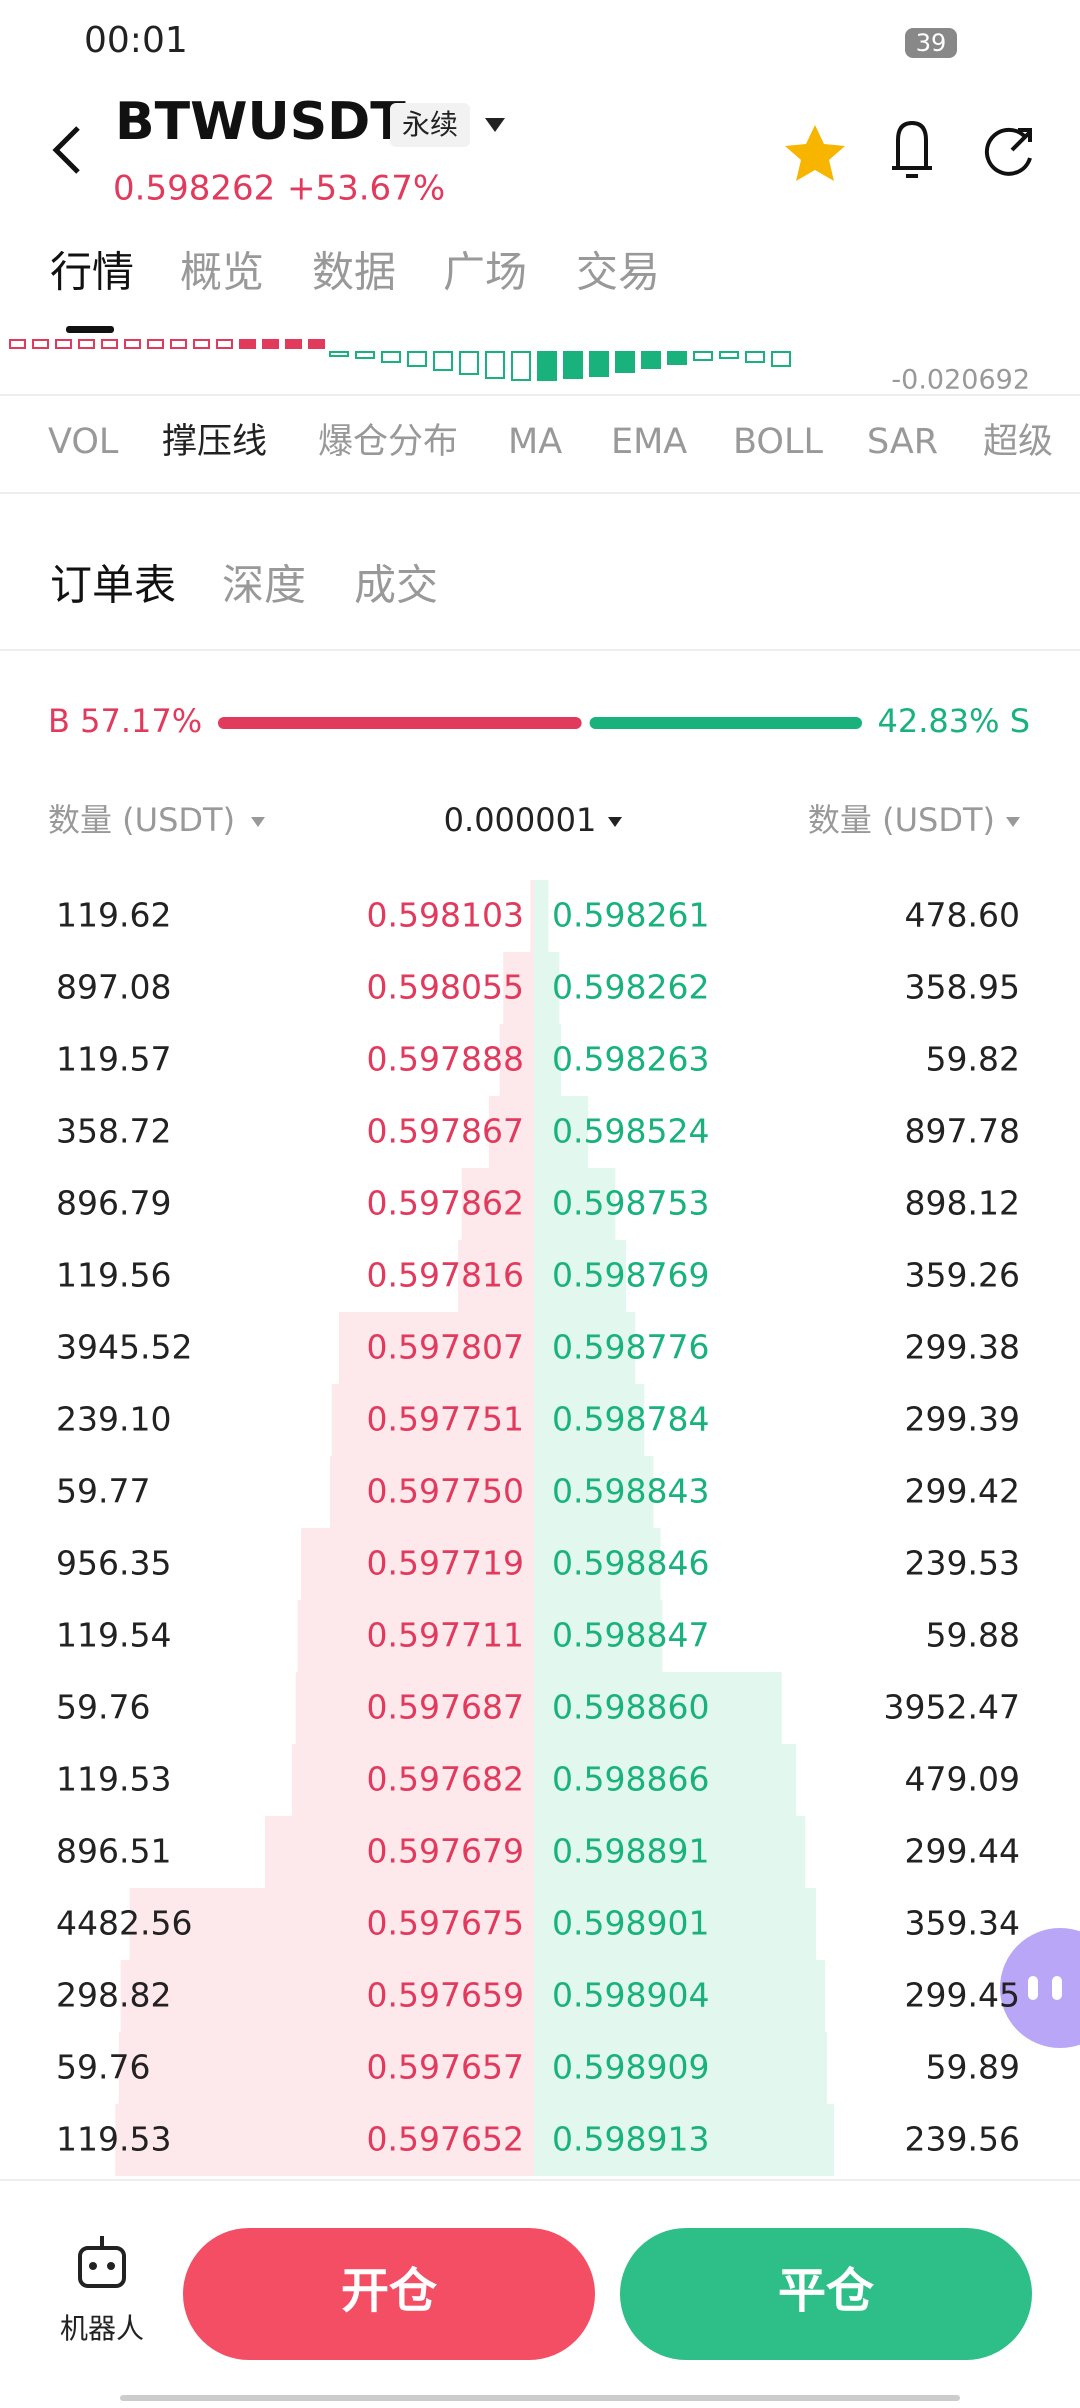  I want to click on bid-quantity: 119.53, so click(113, 2139).